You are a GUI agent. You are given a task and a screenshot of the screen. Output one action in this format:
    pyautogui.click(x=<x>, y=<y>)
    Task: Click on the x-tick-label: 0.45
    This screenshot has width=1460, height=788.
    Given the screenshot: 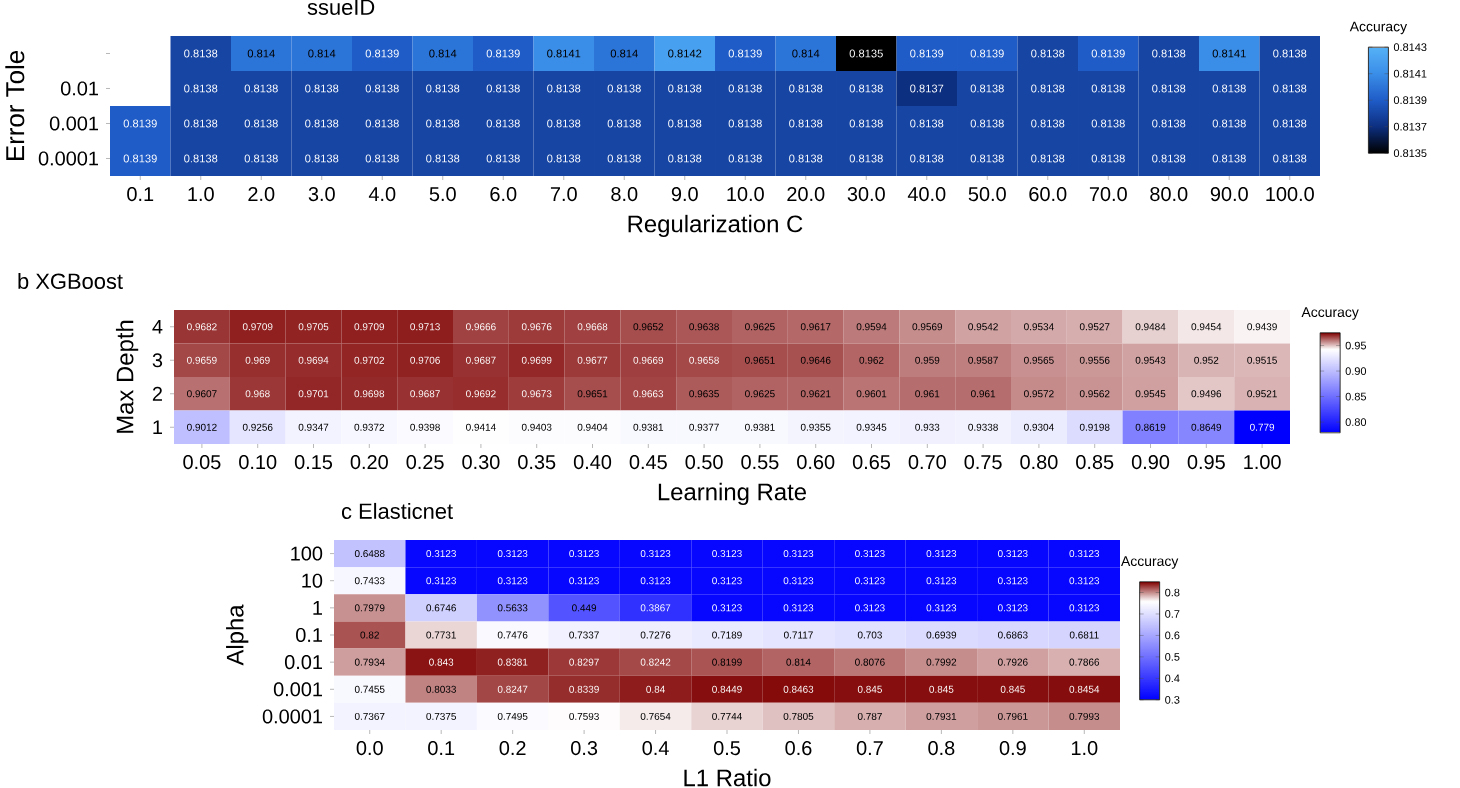 What is the action you would take?
    pyautogui.click(x=648, y=462)
    